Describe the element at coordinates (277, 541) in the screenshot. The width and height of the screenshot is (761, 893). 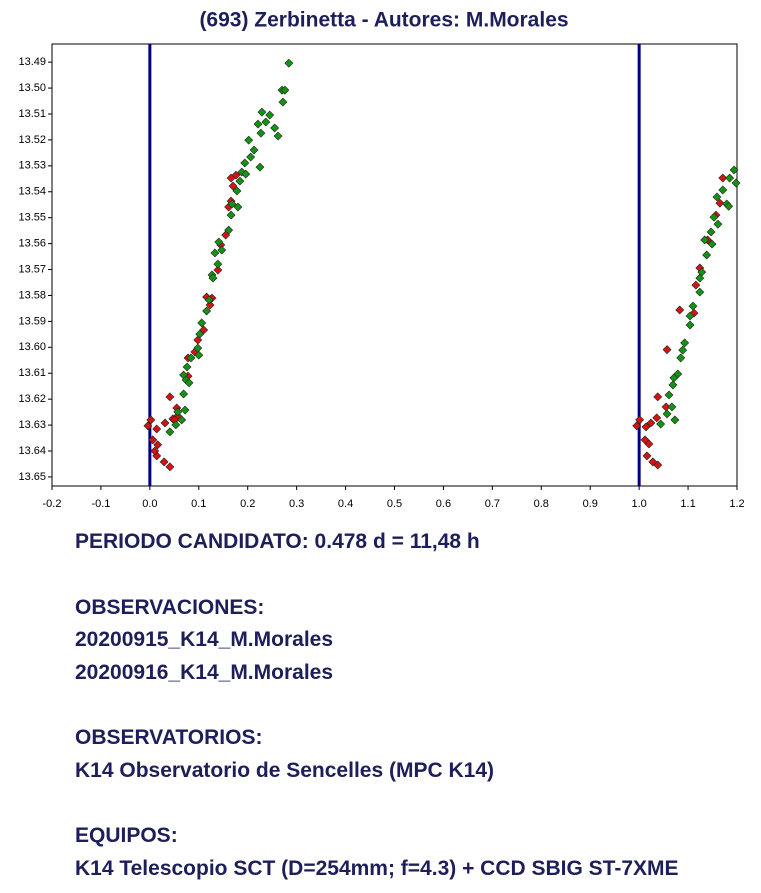
I see `text-line: PERIODO CANDIDATO: 0.478 d = 11,48 h` at that location.